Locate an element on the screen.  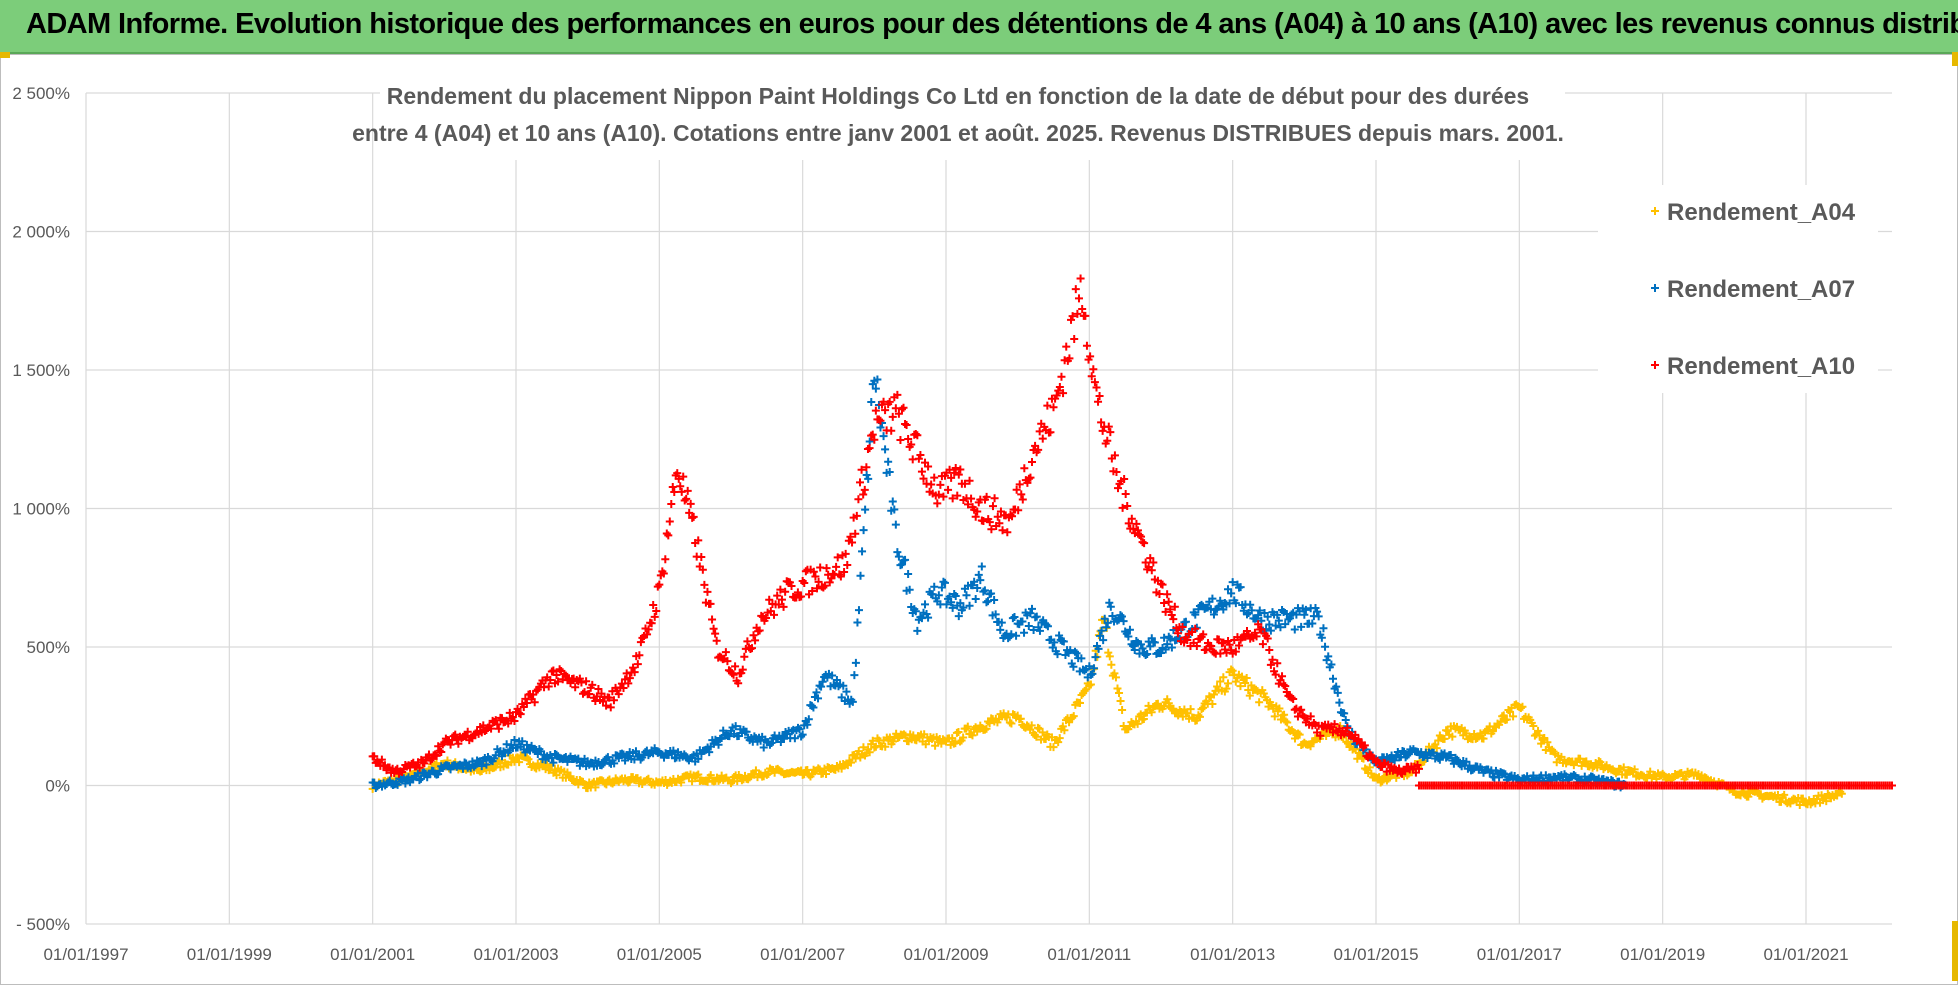
corner-marker-right-bottom is located at coordinates (1955, 951).